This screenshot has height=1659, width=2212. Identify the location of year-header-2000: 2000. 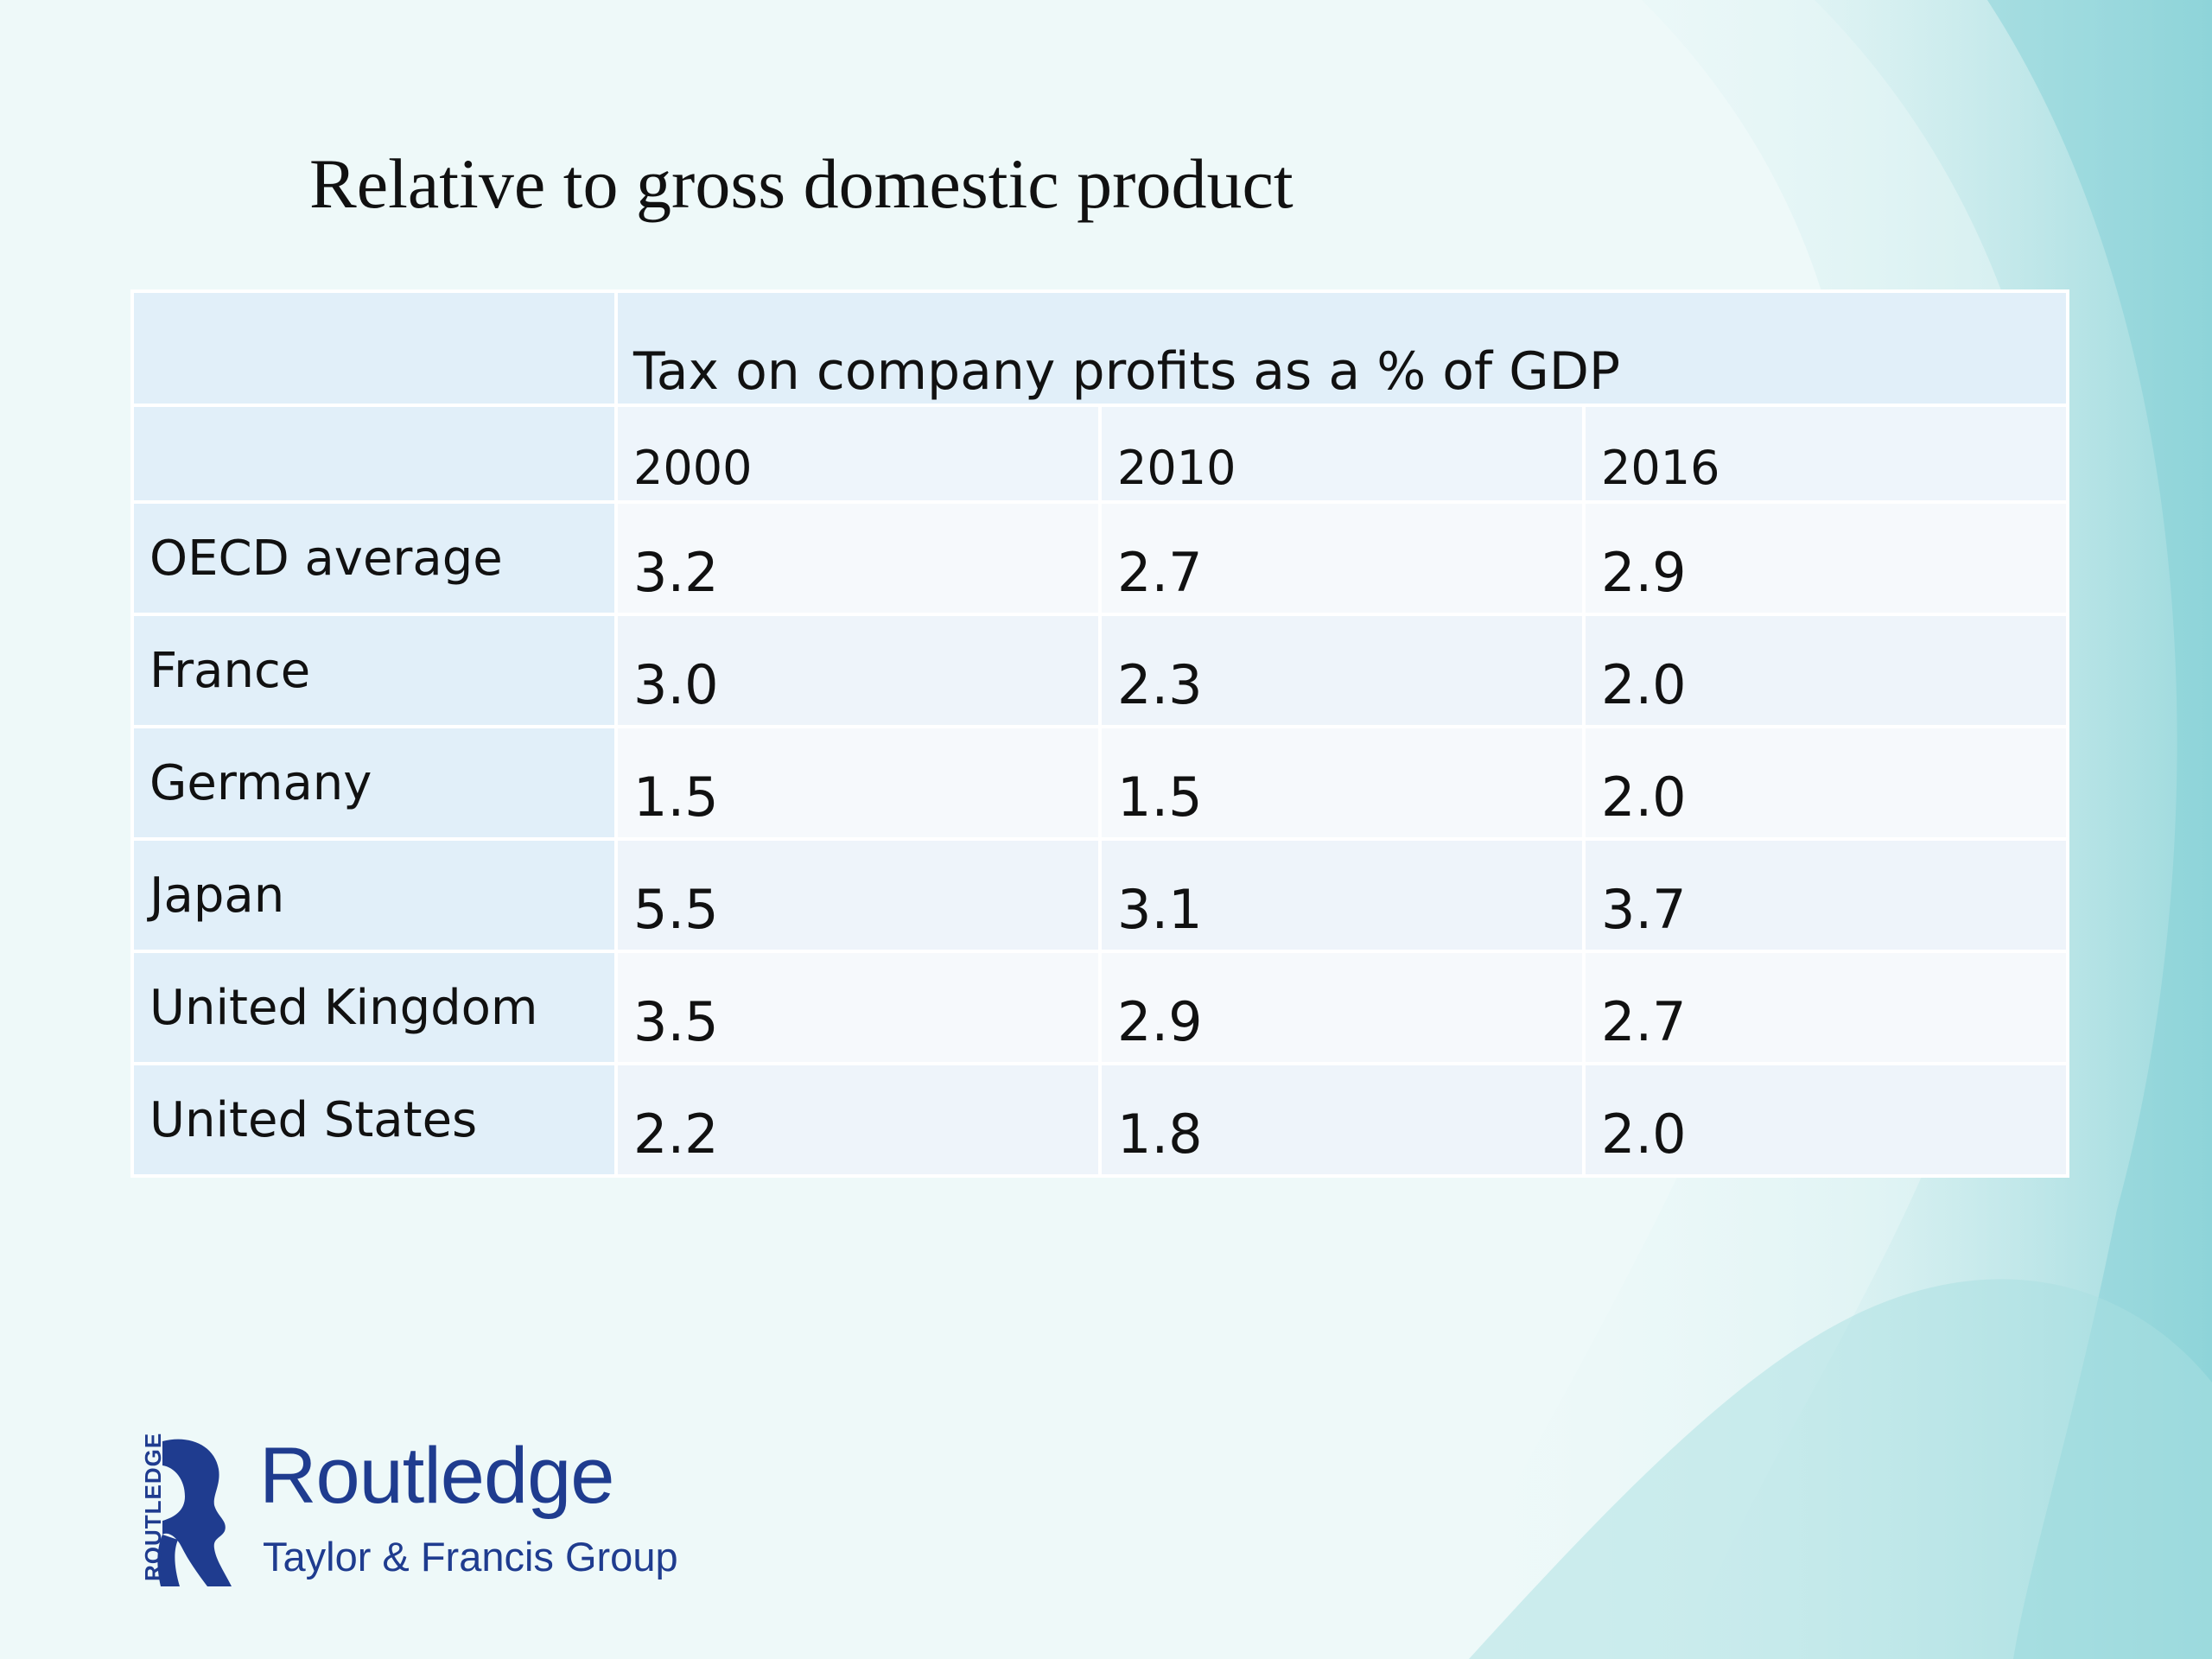
(858, 454).